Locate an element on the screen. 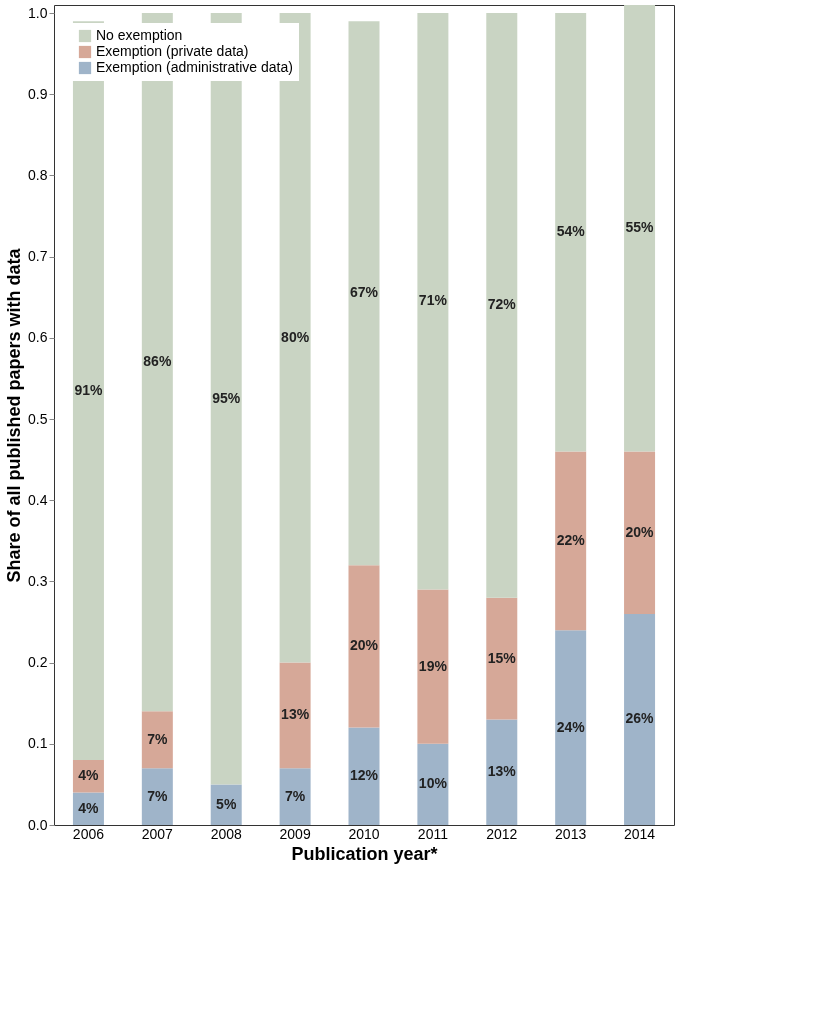  data-label: 72% is located at coordinates (502, 304).